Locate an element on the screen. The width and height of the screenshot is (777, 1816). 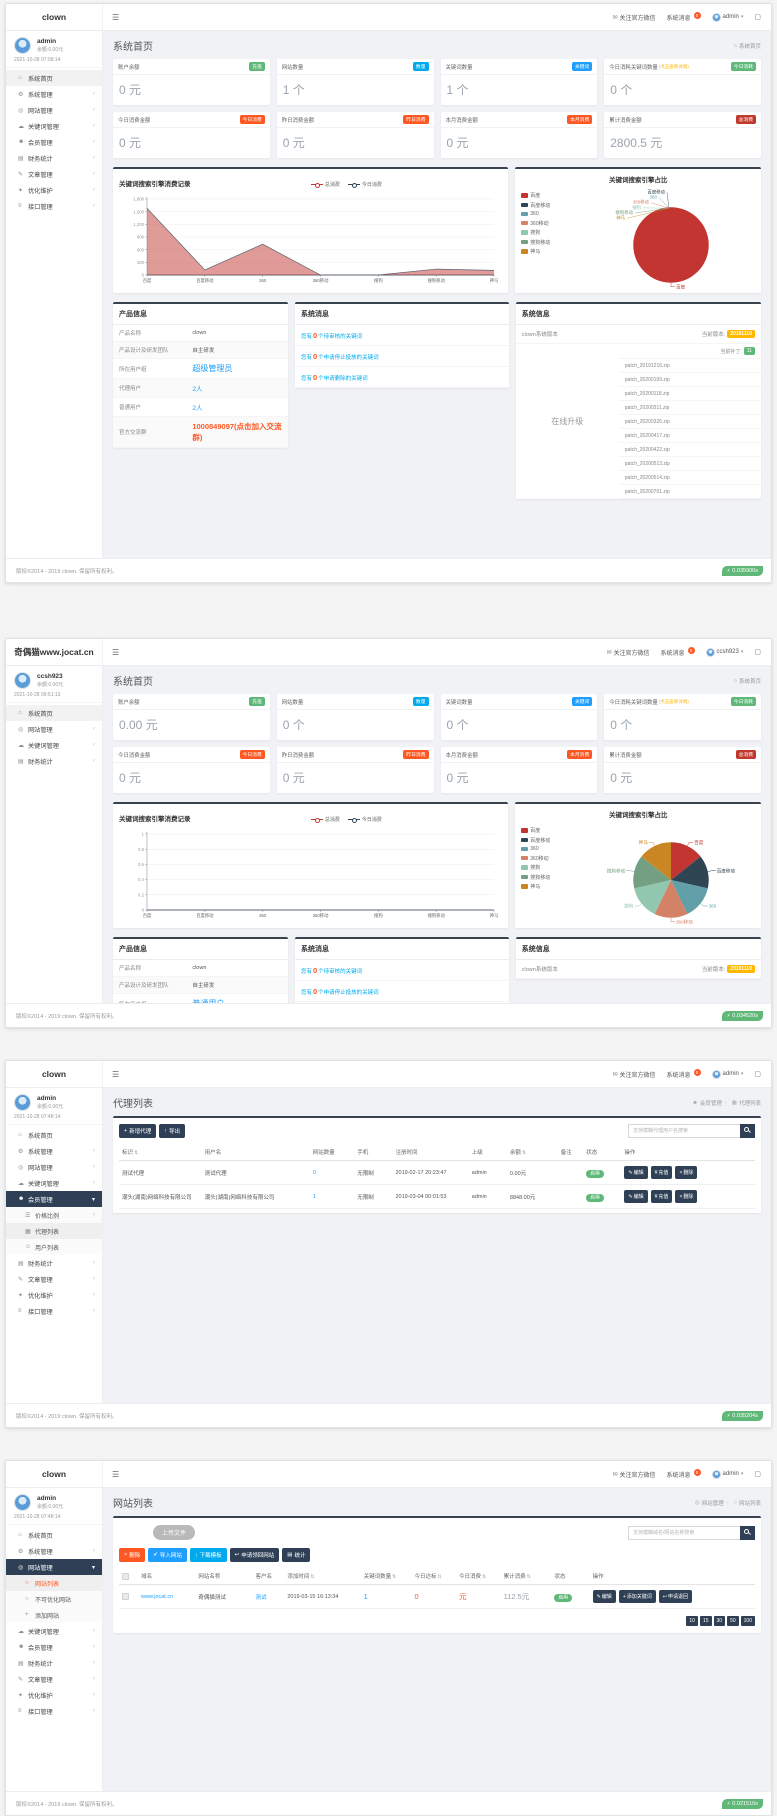
stat-badge: 昨日消费 is located at coordinates (416, 754).